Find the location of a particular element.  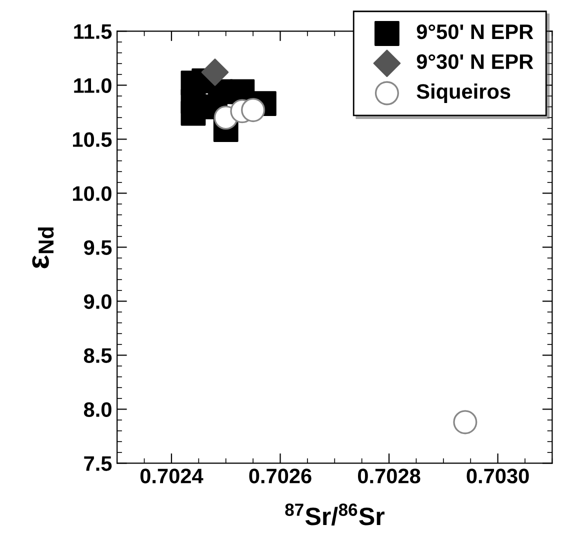

y-tick-label: 7.5 is located at coordinates (98, 463).